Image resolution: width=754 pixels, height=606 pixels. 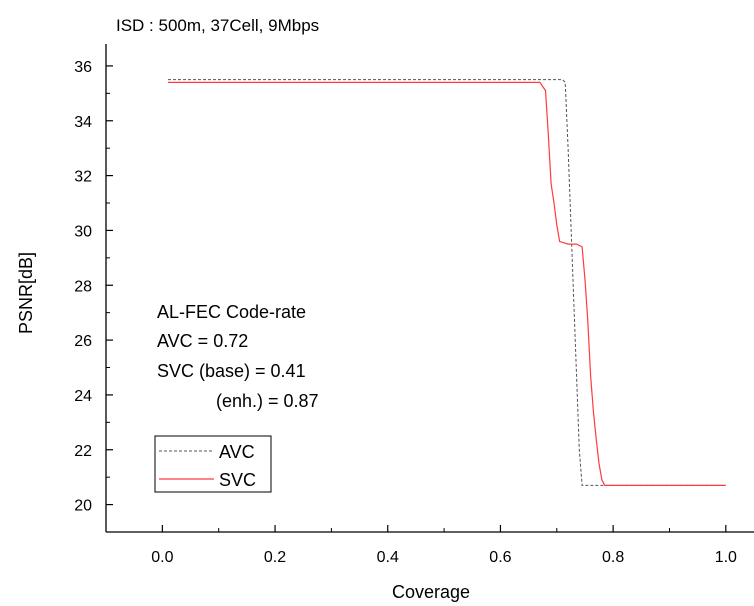 I want to click on y-tick-label: 26, so click(x=83, y=341).